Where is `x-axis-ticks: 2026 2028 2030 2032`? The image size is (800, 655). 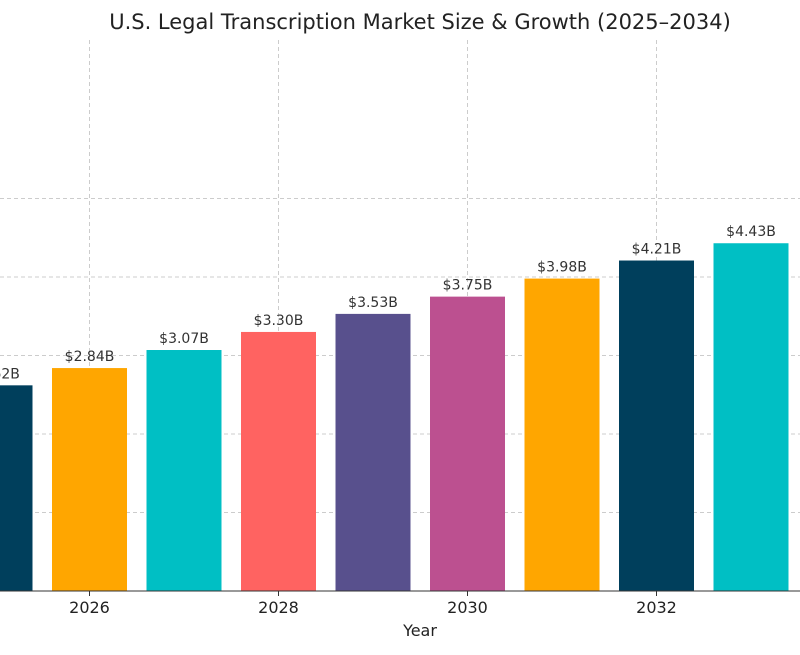
x-axis-ticks: 2026 2028 2030 2032 is located at coordinates (373, 604).